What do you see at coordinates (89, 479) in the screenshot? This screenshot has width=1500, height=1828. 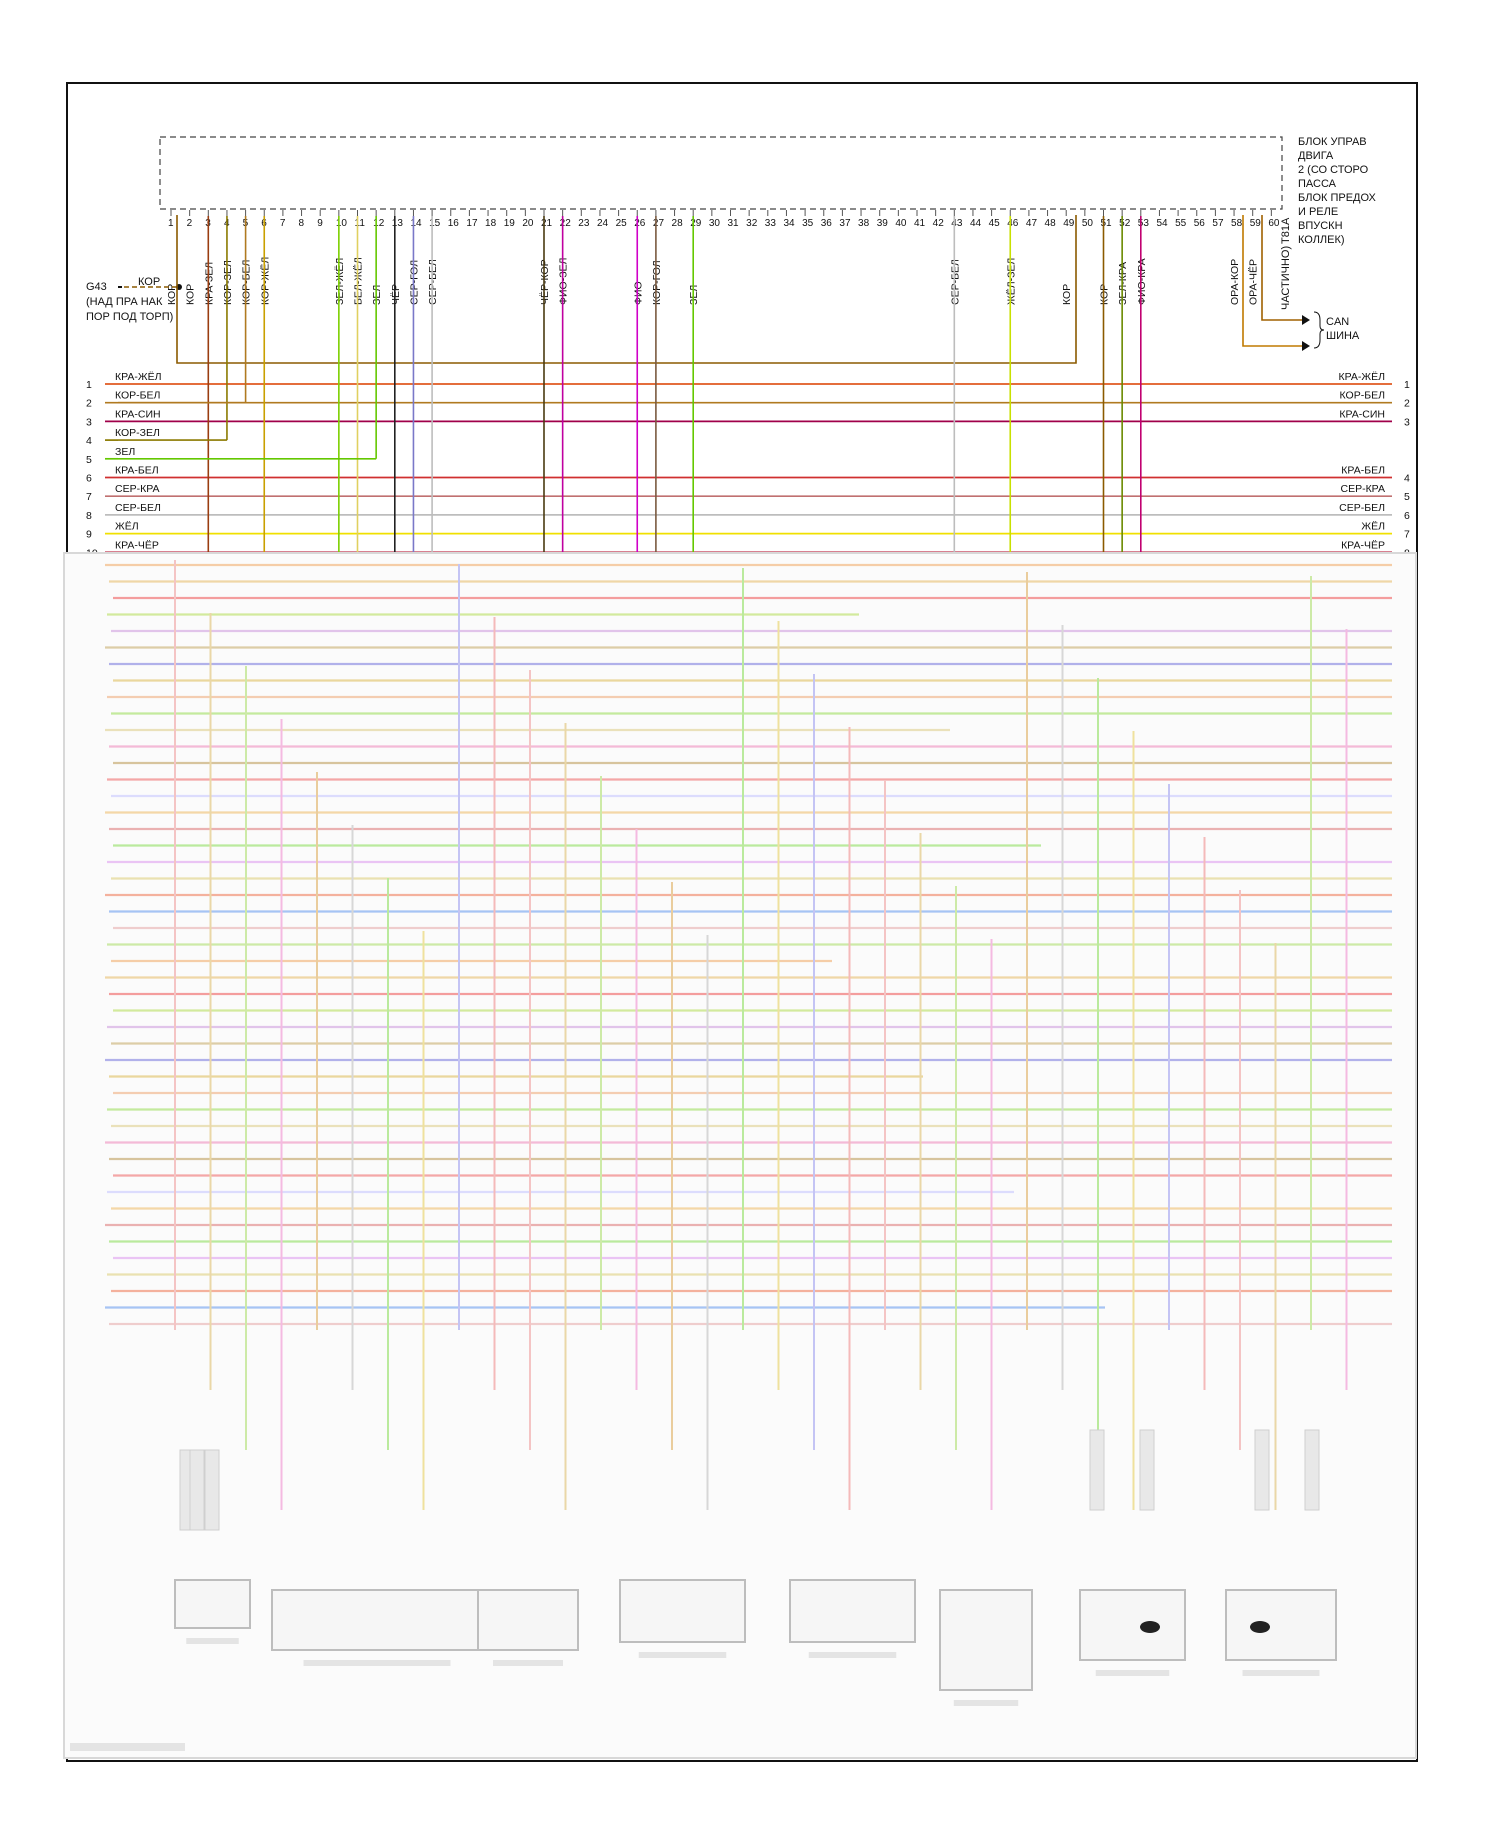 I see `bus-left-number: 6` at bounding box center [89, 479].